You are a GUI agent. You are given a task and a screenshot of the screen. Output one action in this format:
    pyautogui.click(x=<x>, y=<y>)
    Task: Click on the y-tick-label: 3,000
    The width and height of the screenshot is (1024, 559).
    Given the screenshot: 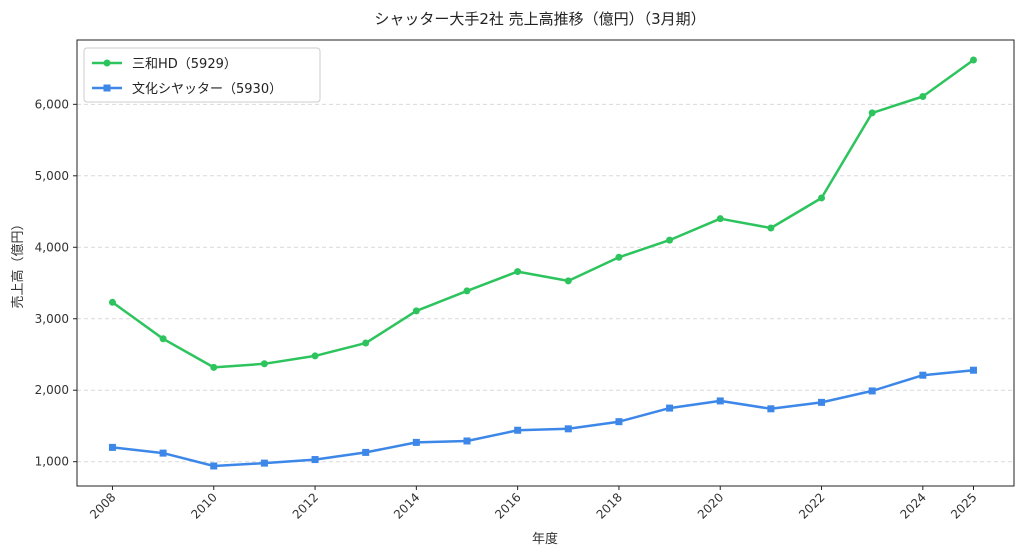 What is the action you would take?
    pyautogui.click(x=52, y=319)
    